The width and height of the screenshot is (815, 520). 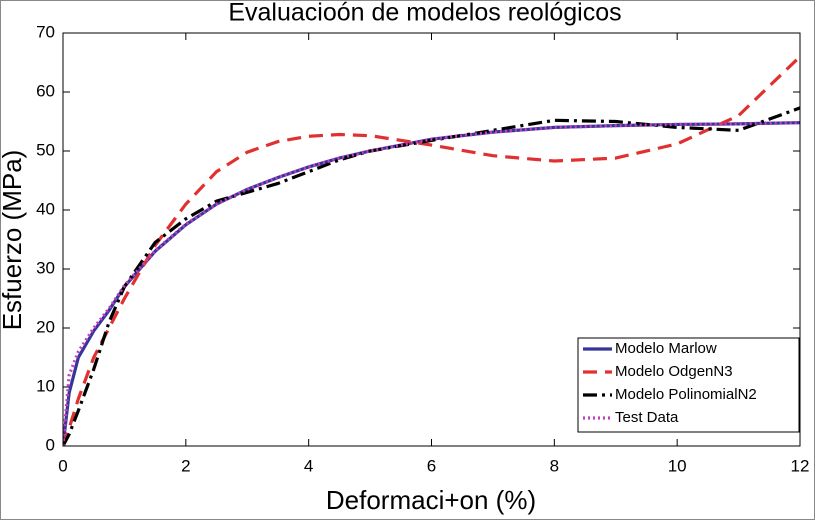 What do you see at coordinates (424, 13) in the screenshot?
I see `chart-title: Evaluacioón de modelos reológicos` at bounding box center [424, 13].